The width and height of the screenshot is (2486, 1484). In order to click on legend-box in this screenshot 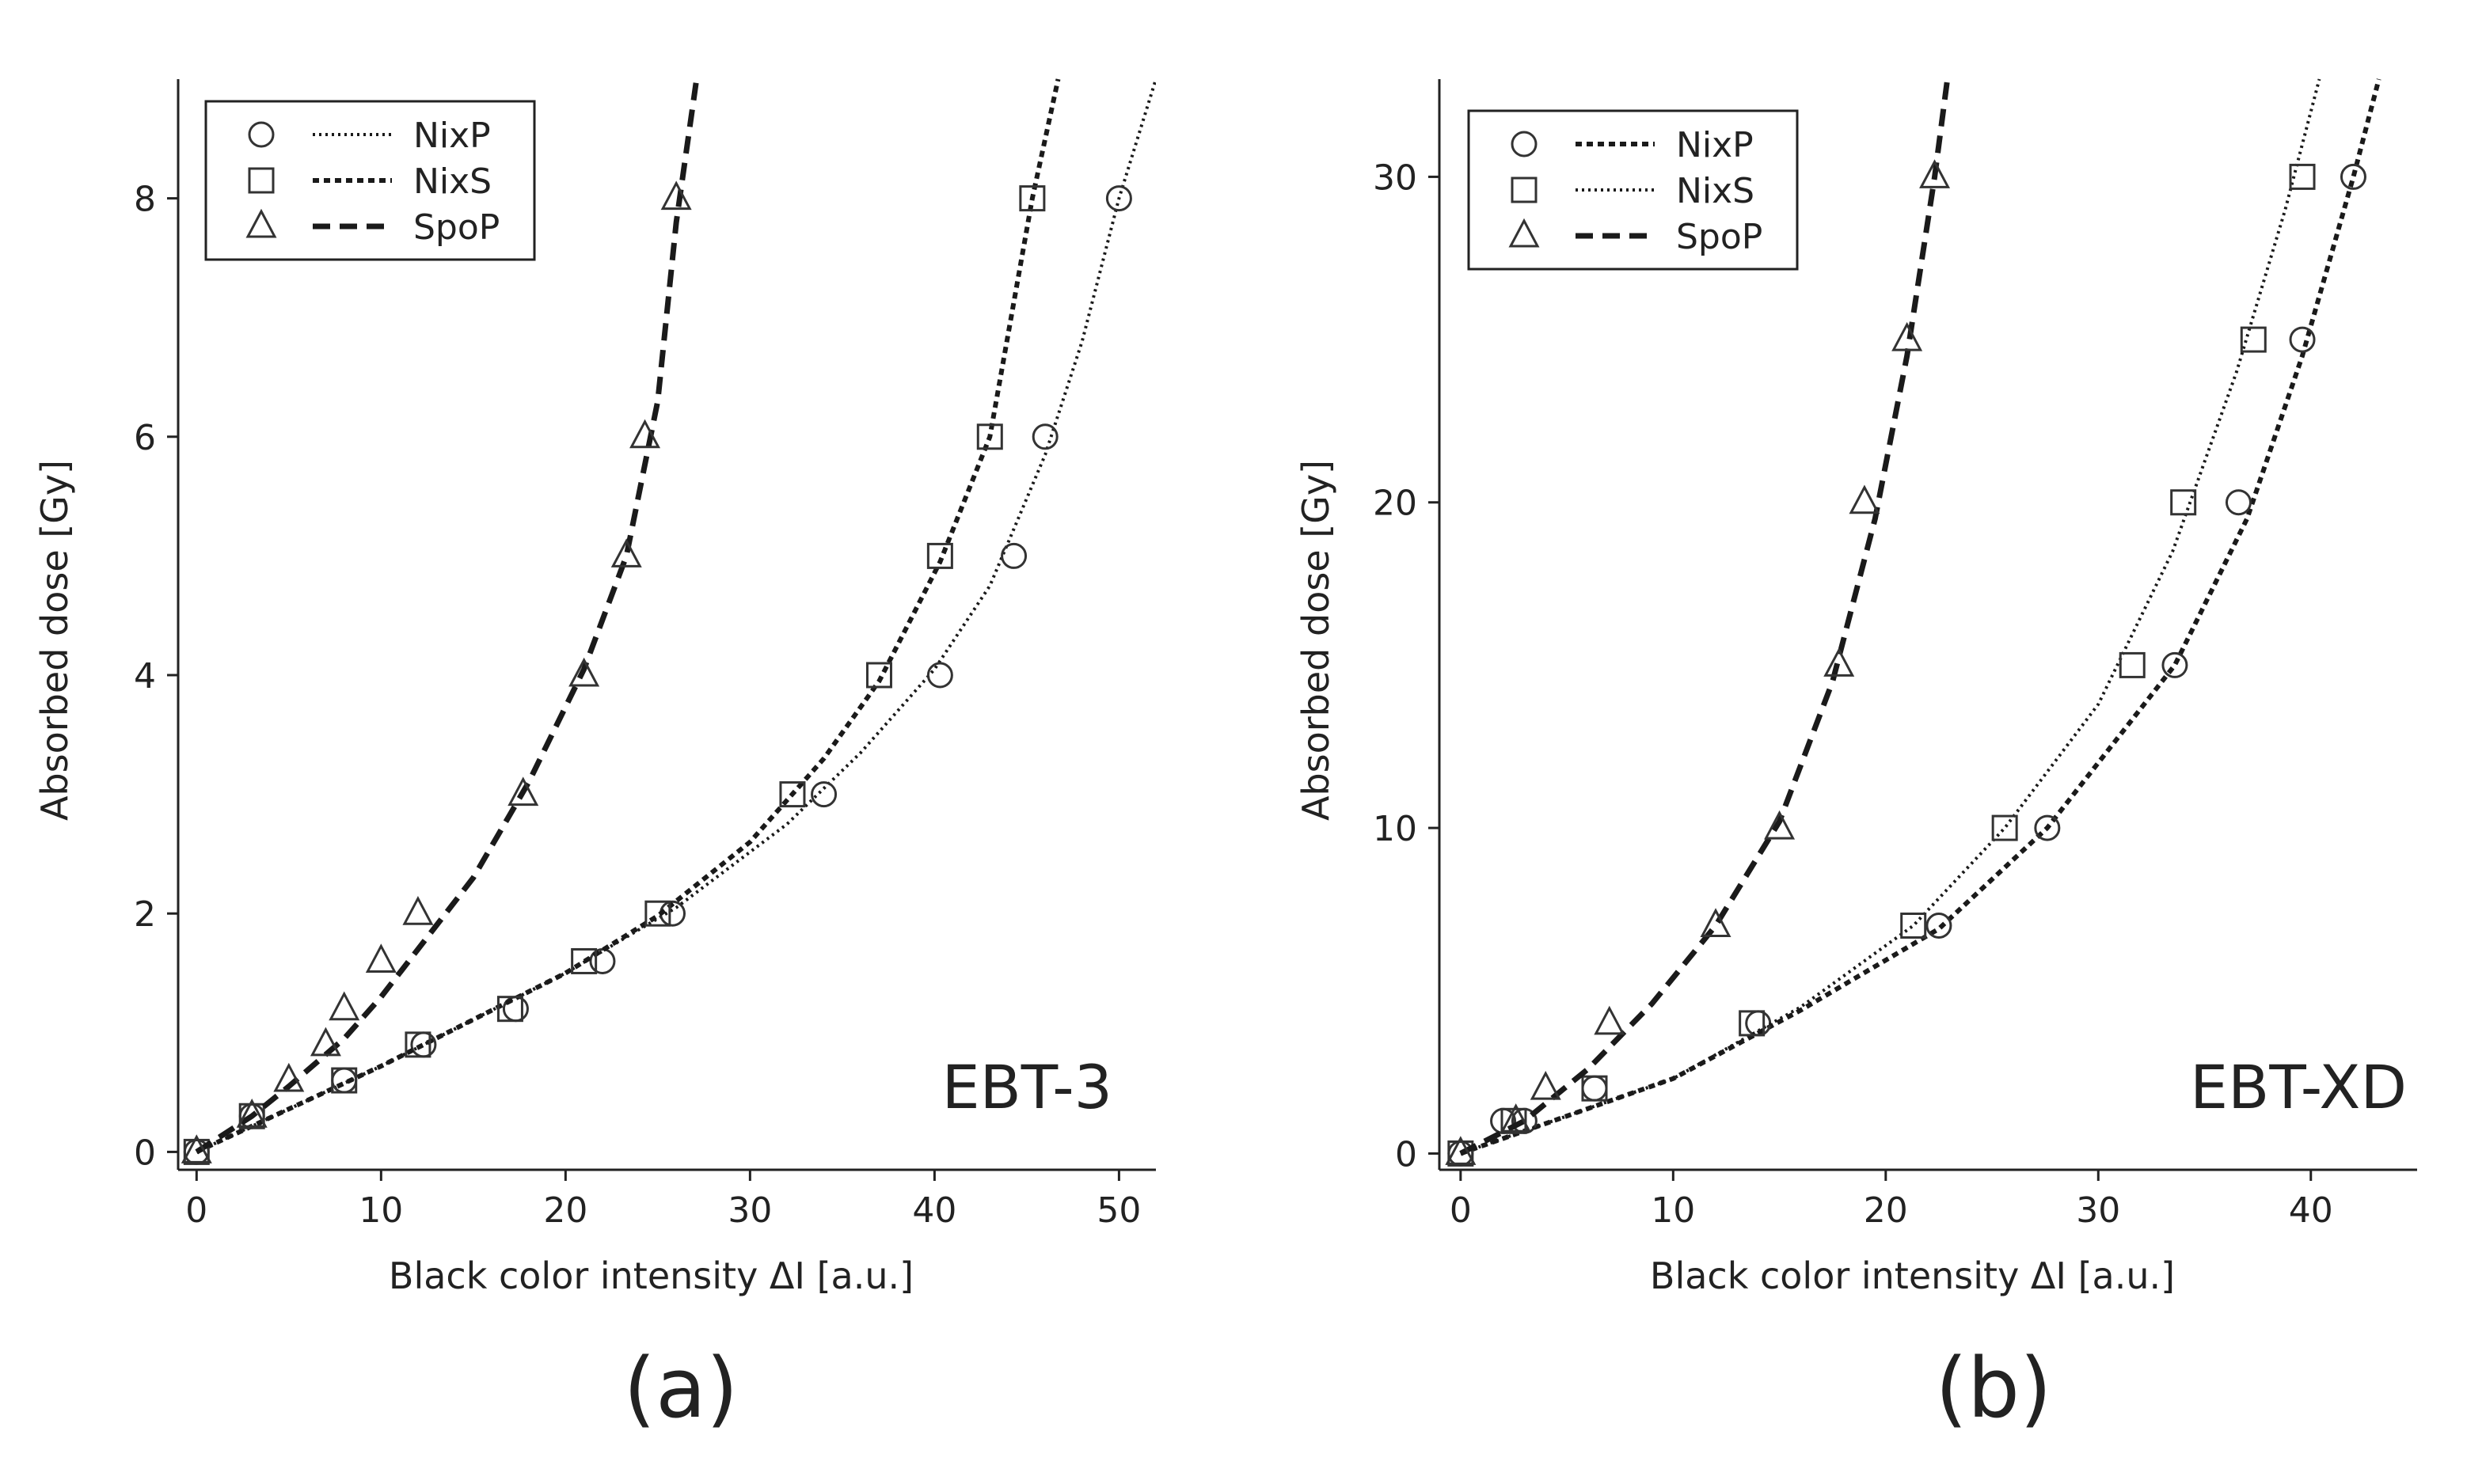, I will do `click(1633, 190)`.